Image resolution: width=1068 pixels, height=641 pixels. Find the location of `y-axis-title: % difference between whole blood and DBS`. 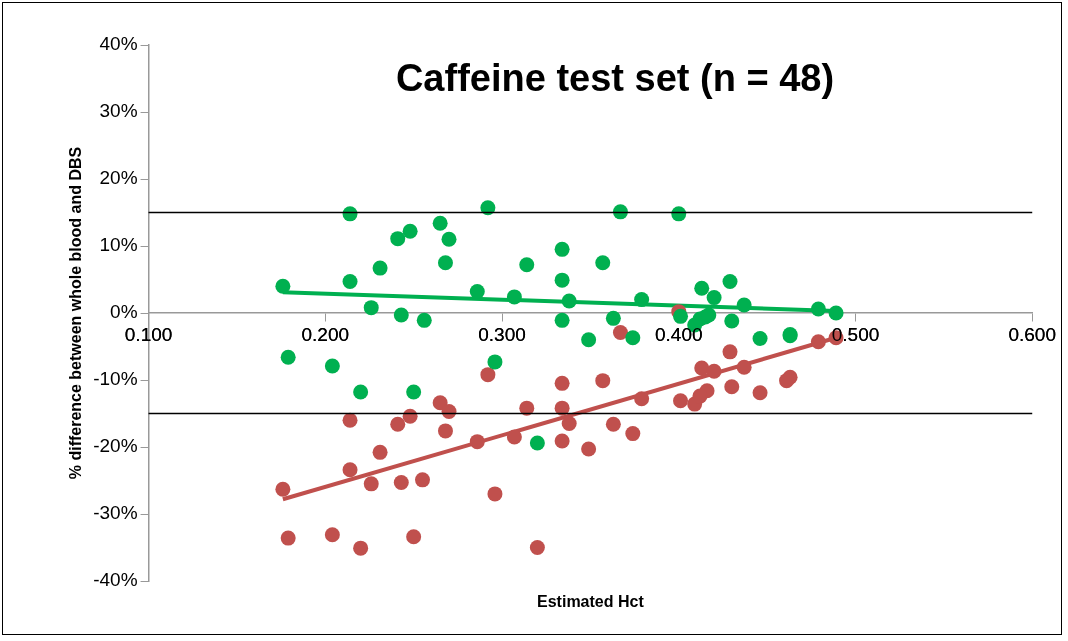

y-axis-title: % difference between whole blood and DBS is located at coordinates (76, 313).